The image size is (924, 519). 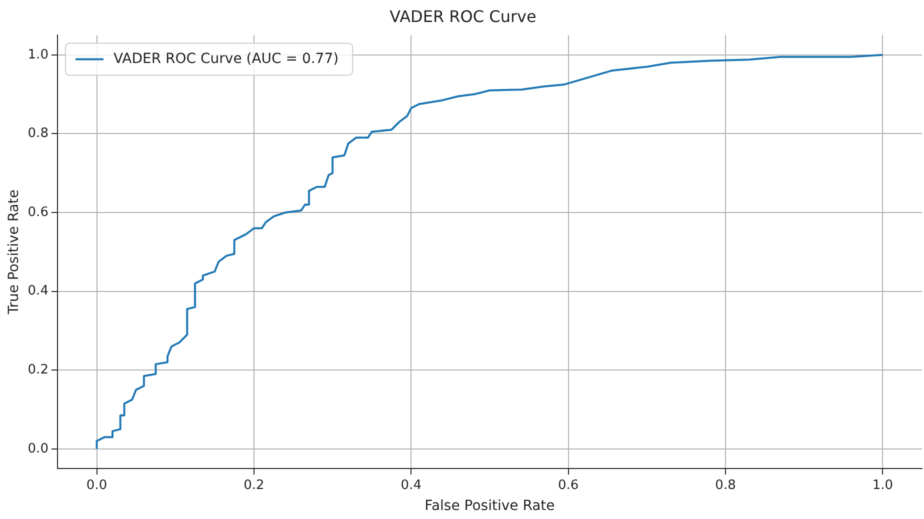 What do you see at coordinates (489, 506) in the screenshot?
I see `x-axis-title: False Positive Rate` at bounding box center [489, 506].